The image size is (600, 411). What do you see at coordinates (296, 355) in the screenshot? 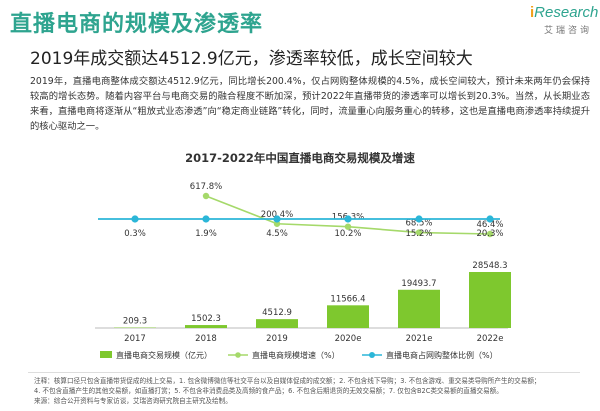
I see `legend-label-growth: 直播电商规模增速（%）` at bounding box center [296, 355].